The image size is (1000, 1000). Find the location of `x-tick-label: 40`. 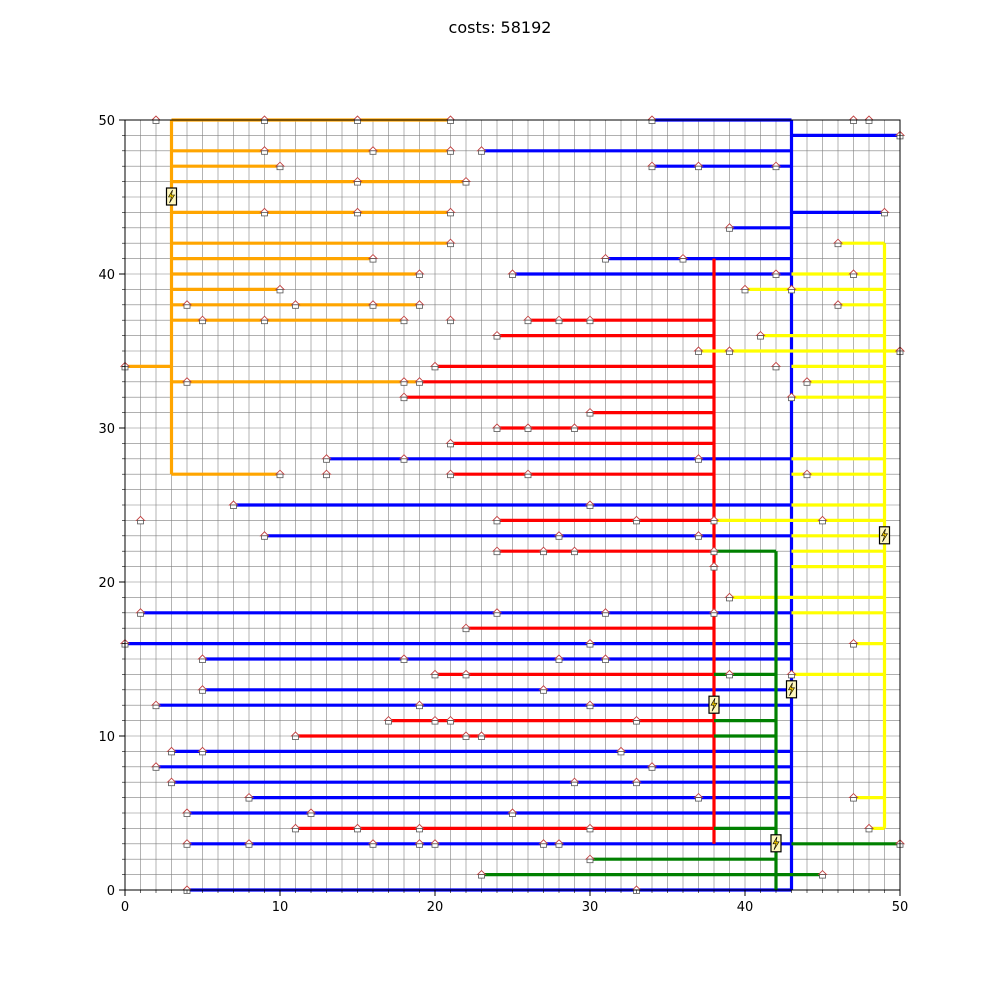

x-tick-label: 40 is located at coordinates (745, 907).